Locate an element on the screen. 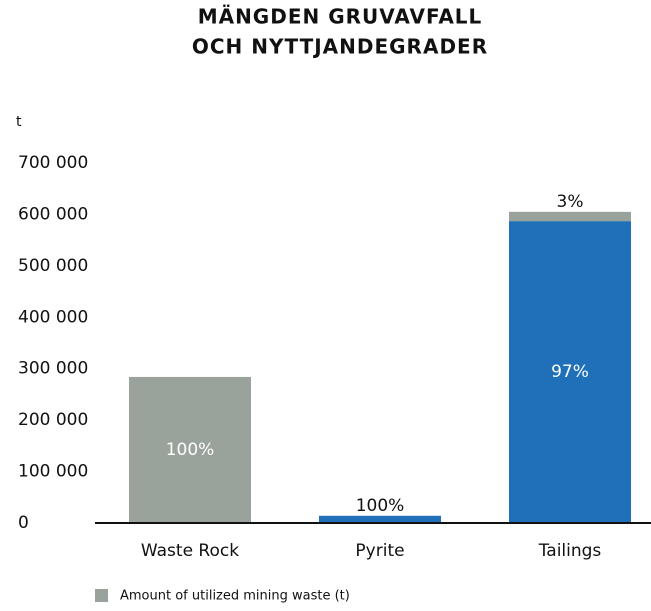 The width and height of the screenshot is (651, 611). y-tick-label: 0 is located at coordinates (23, 523).